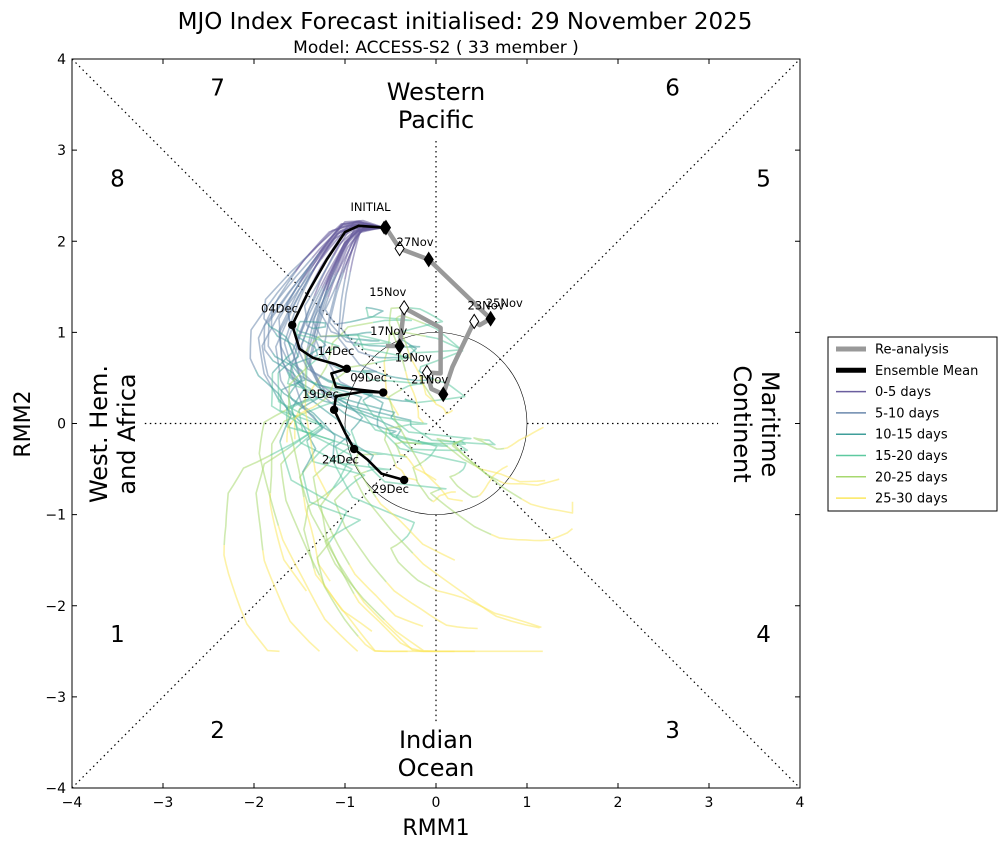 The height and width of the screenshot is (850, 1006). Describe the element at coordinates (709, 803) in the screenshot. I see `x-tick-label: 3` at that location.